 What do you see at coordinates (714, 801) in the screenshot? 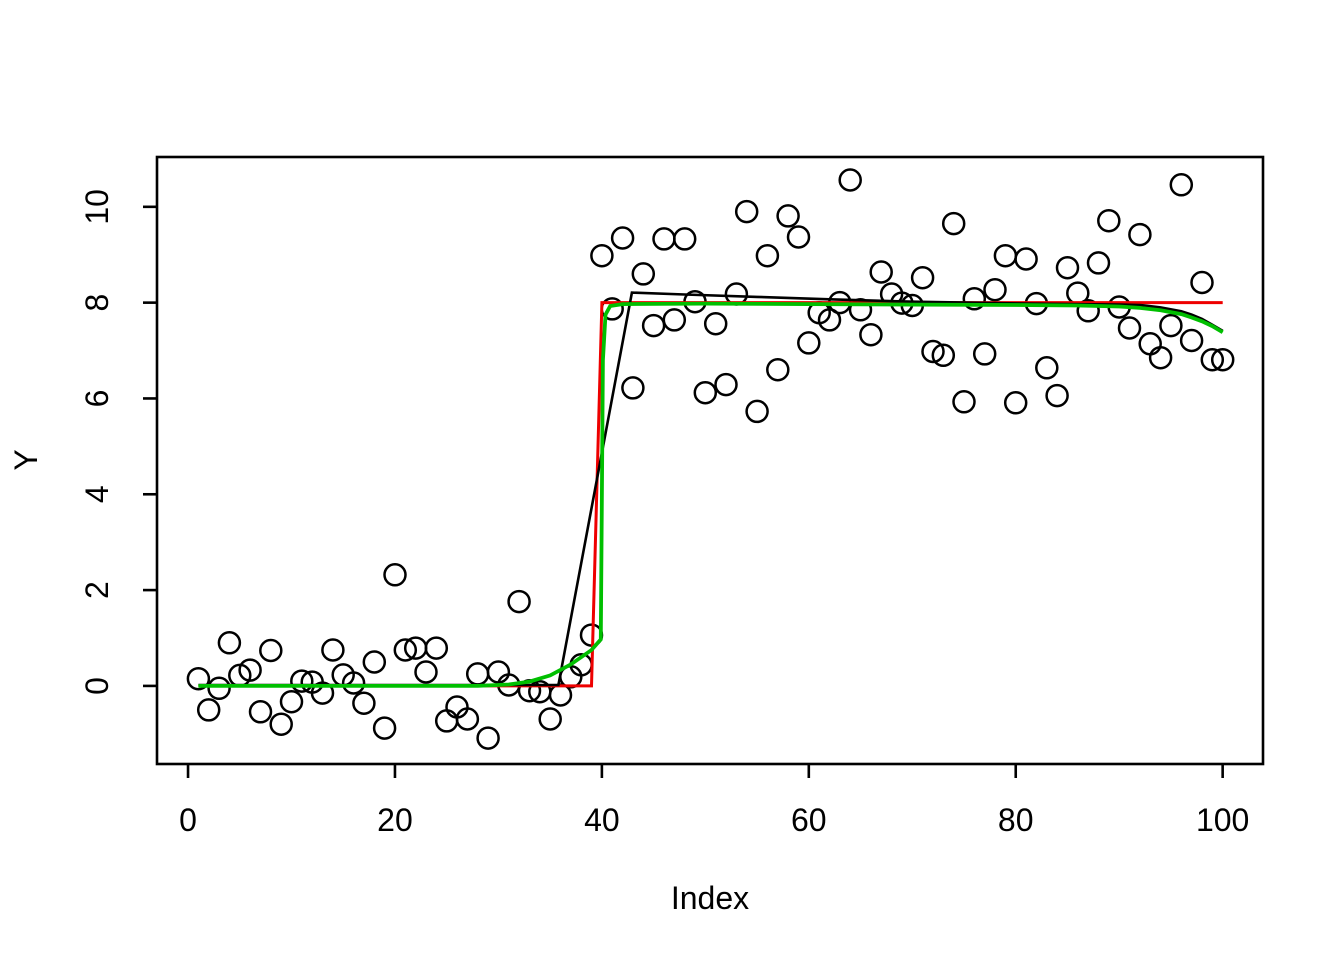
I see `x-axis: 0 20 40 60 80 100` at bounding box center [714, 801].